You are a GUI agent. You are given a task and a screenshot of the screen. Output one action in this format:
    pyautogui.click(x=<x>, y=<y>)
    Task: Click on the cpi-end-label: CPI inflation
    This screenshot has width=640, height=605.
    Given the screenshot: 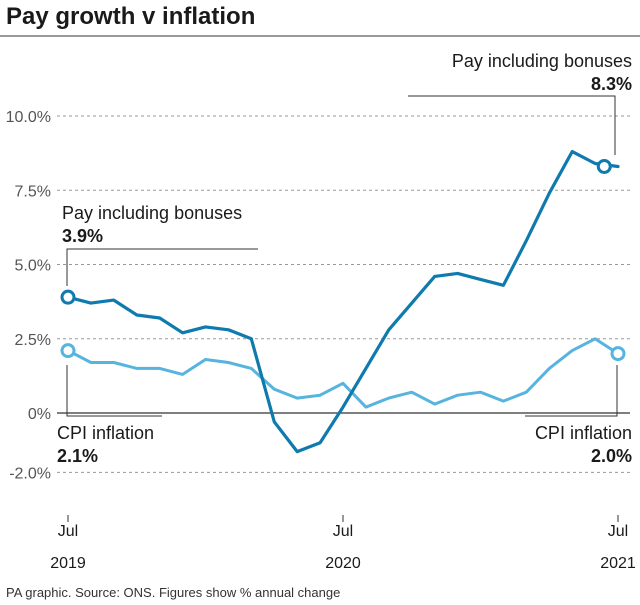 What is the action you would take?
    pyautogui.click(x=583, y=433)
    